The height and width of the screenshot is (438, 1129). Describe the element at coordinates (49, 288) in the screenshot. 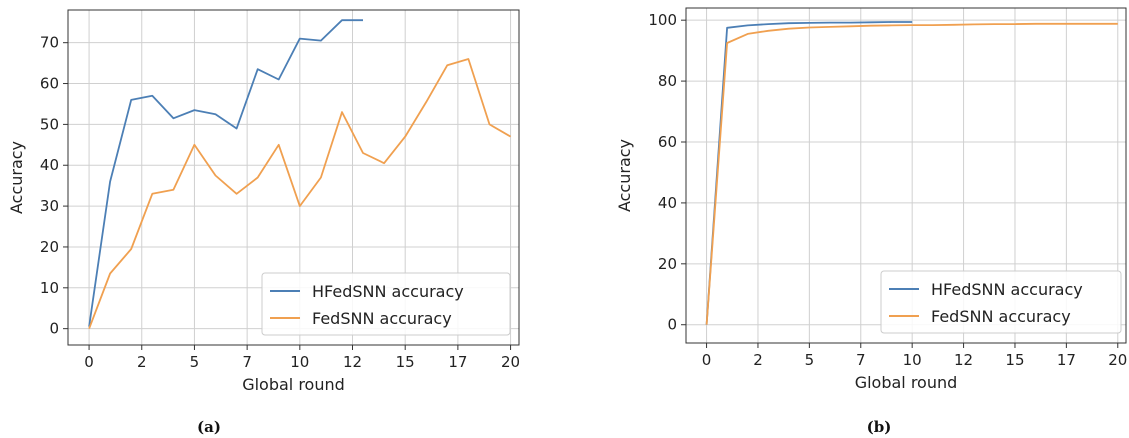

I see `y-tick-label: 10` at that location.